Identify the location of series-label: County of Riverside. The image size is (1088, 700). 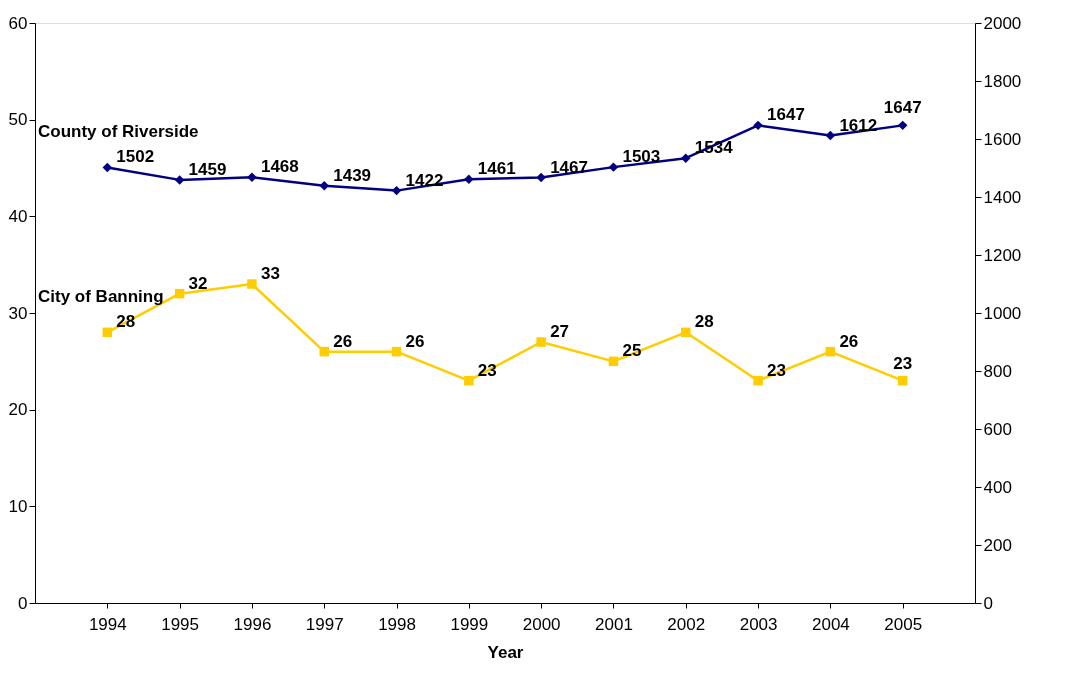
(118, 132).